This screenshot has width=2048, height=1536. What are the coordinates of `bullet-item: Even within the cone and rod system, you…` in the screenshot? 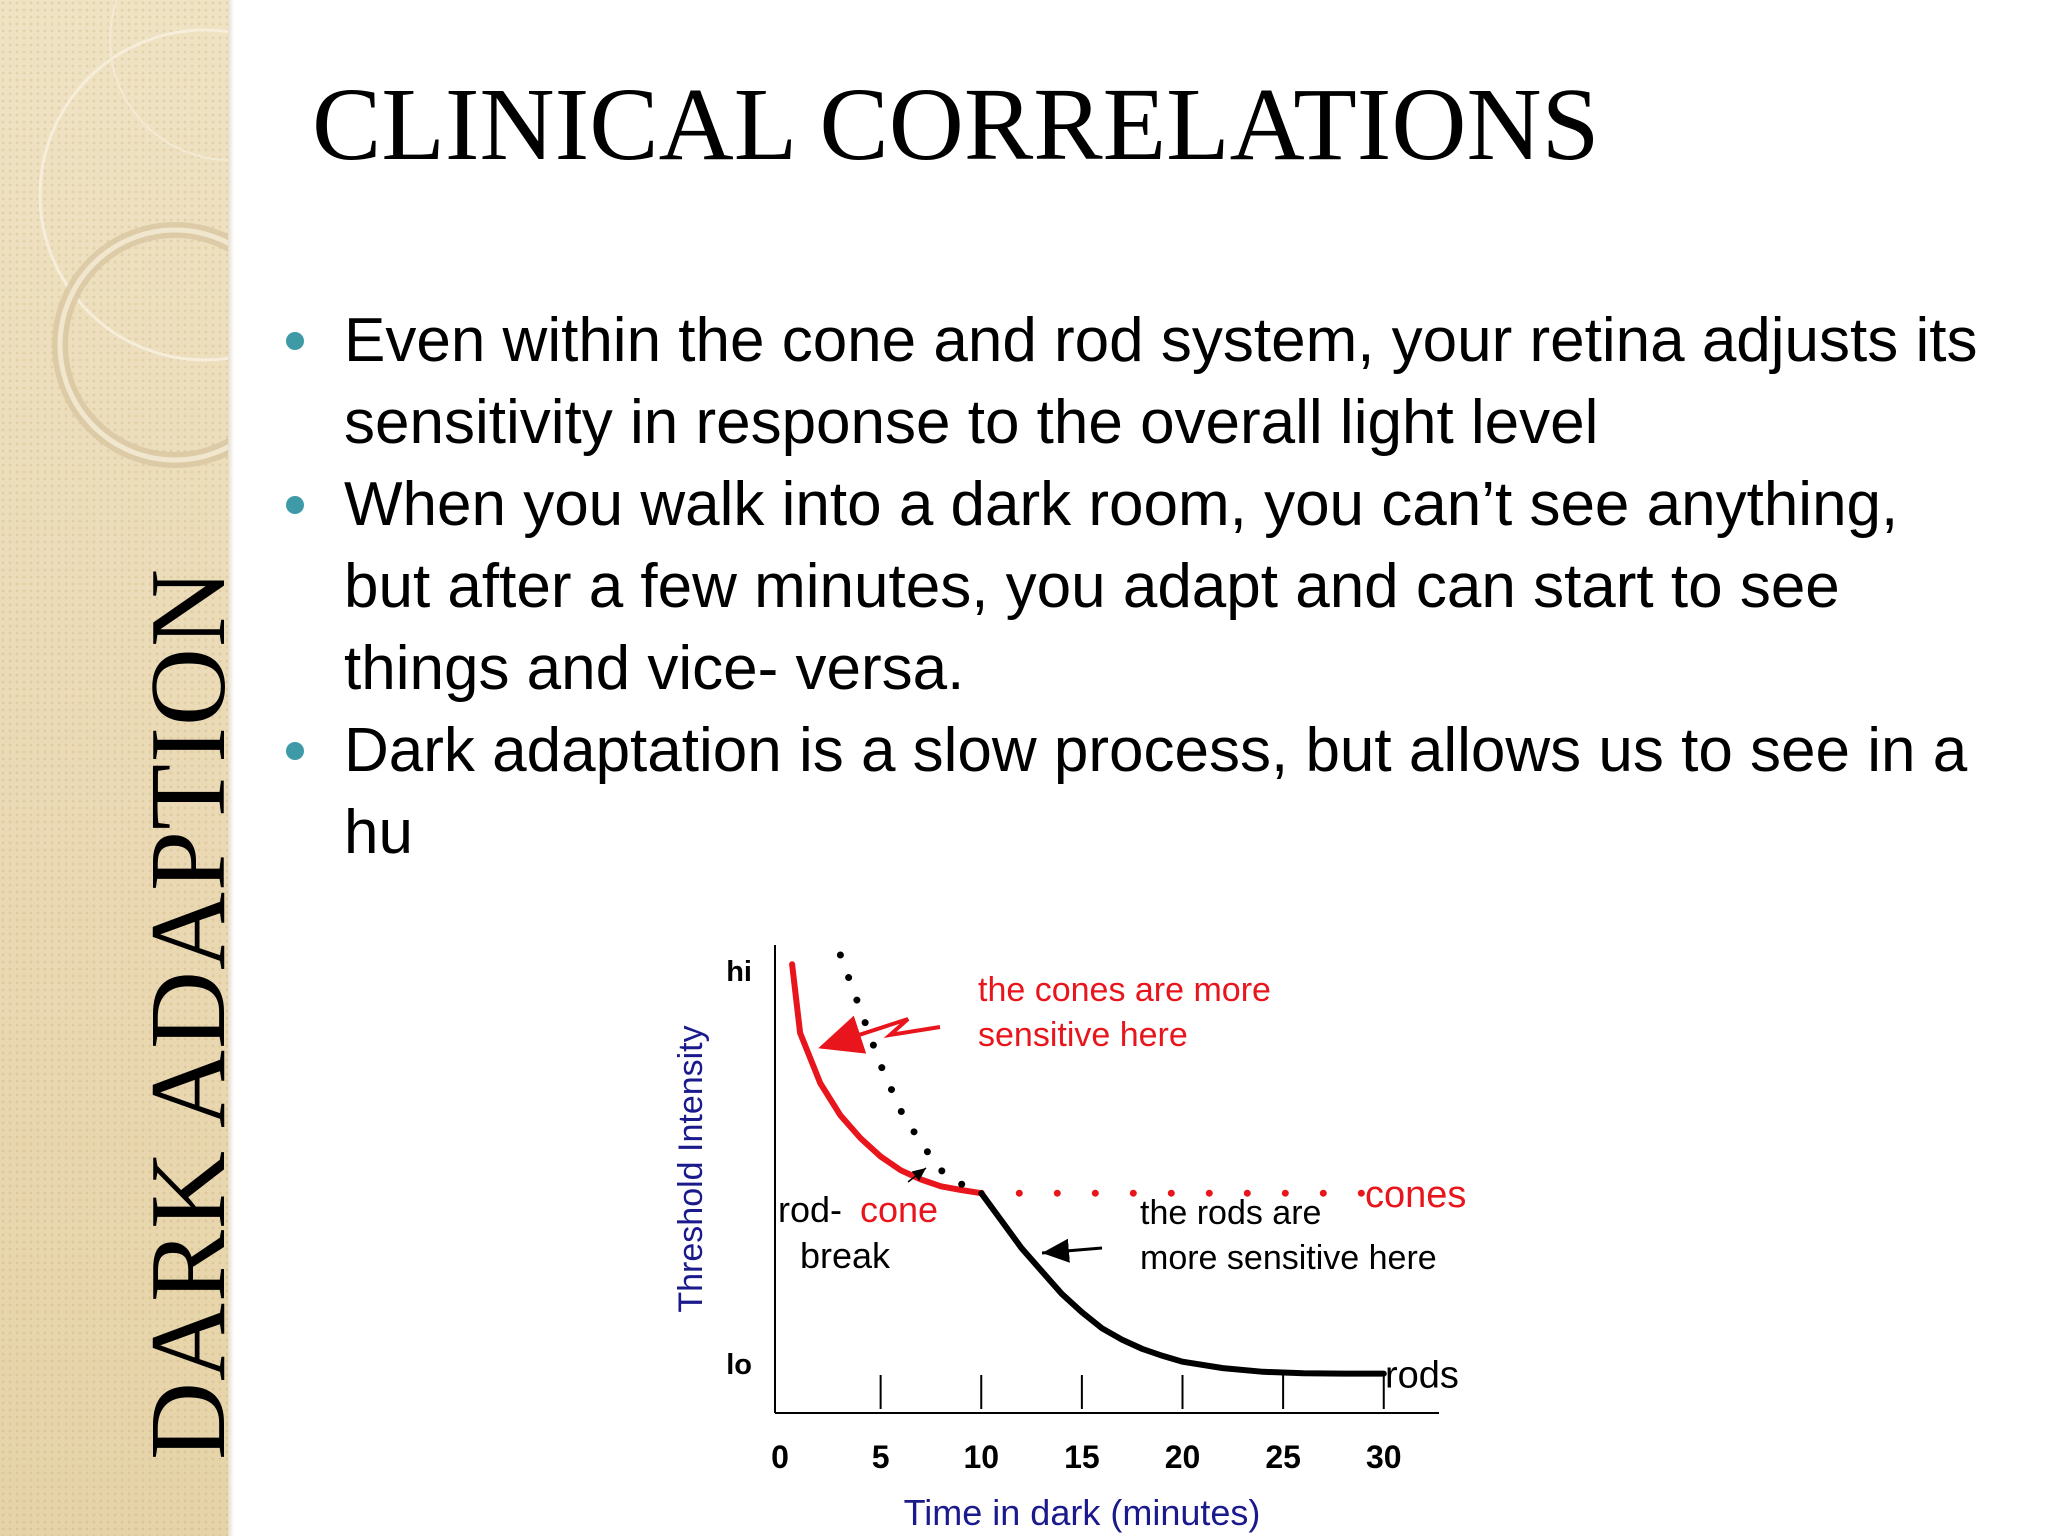 It's located at (1130, 382).